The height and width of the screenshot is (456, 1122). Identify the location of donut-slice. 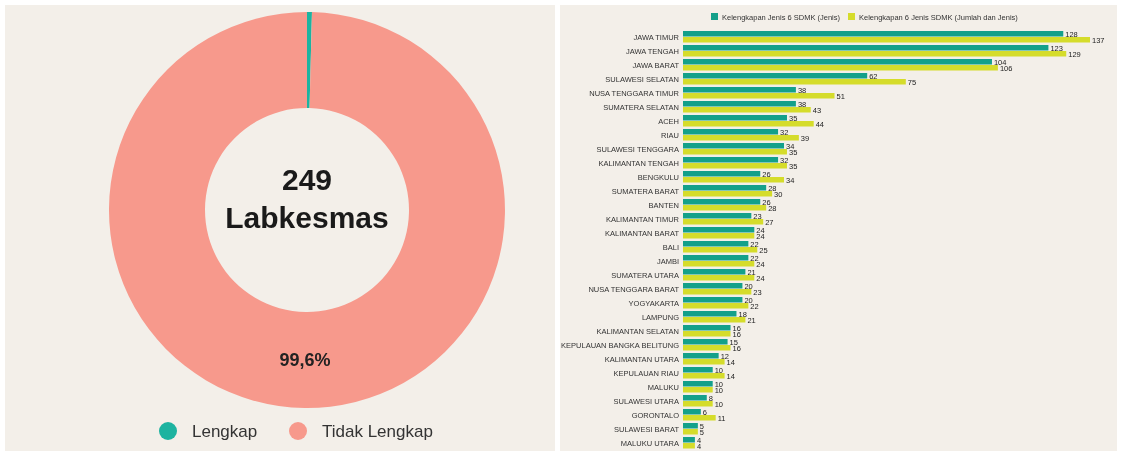
(309, 60).